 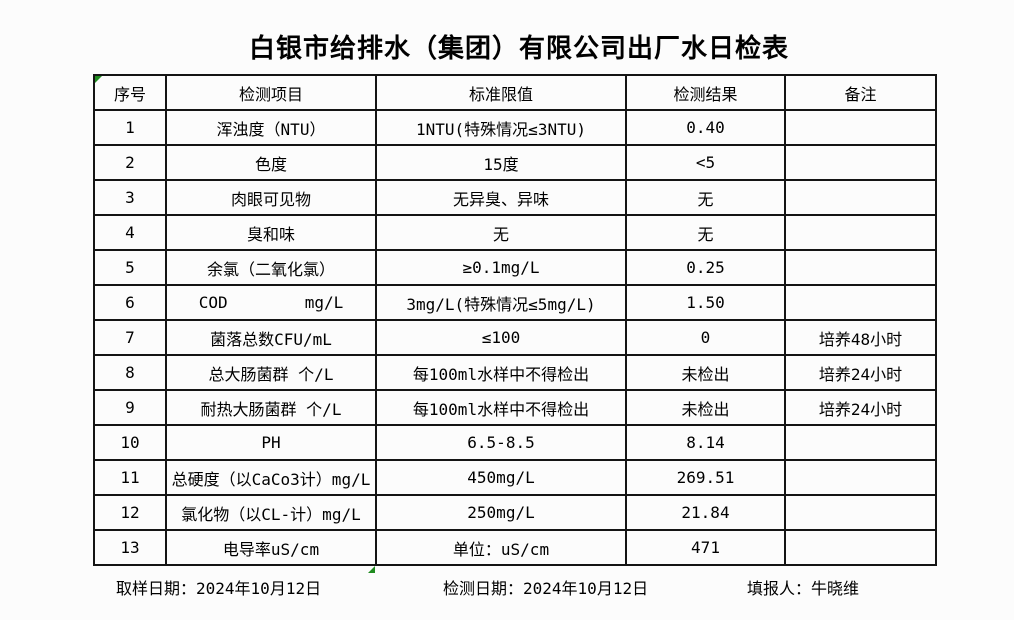 What do you see at coordinates (271, 232) in the screenshot?
I see `cell-item: 臭和味` at bounding box center [271, 232].